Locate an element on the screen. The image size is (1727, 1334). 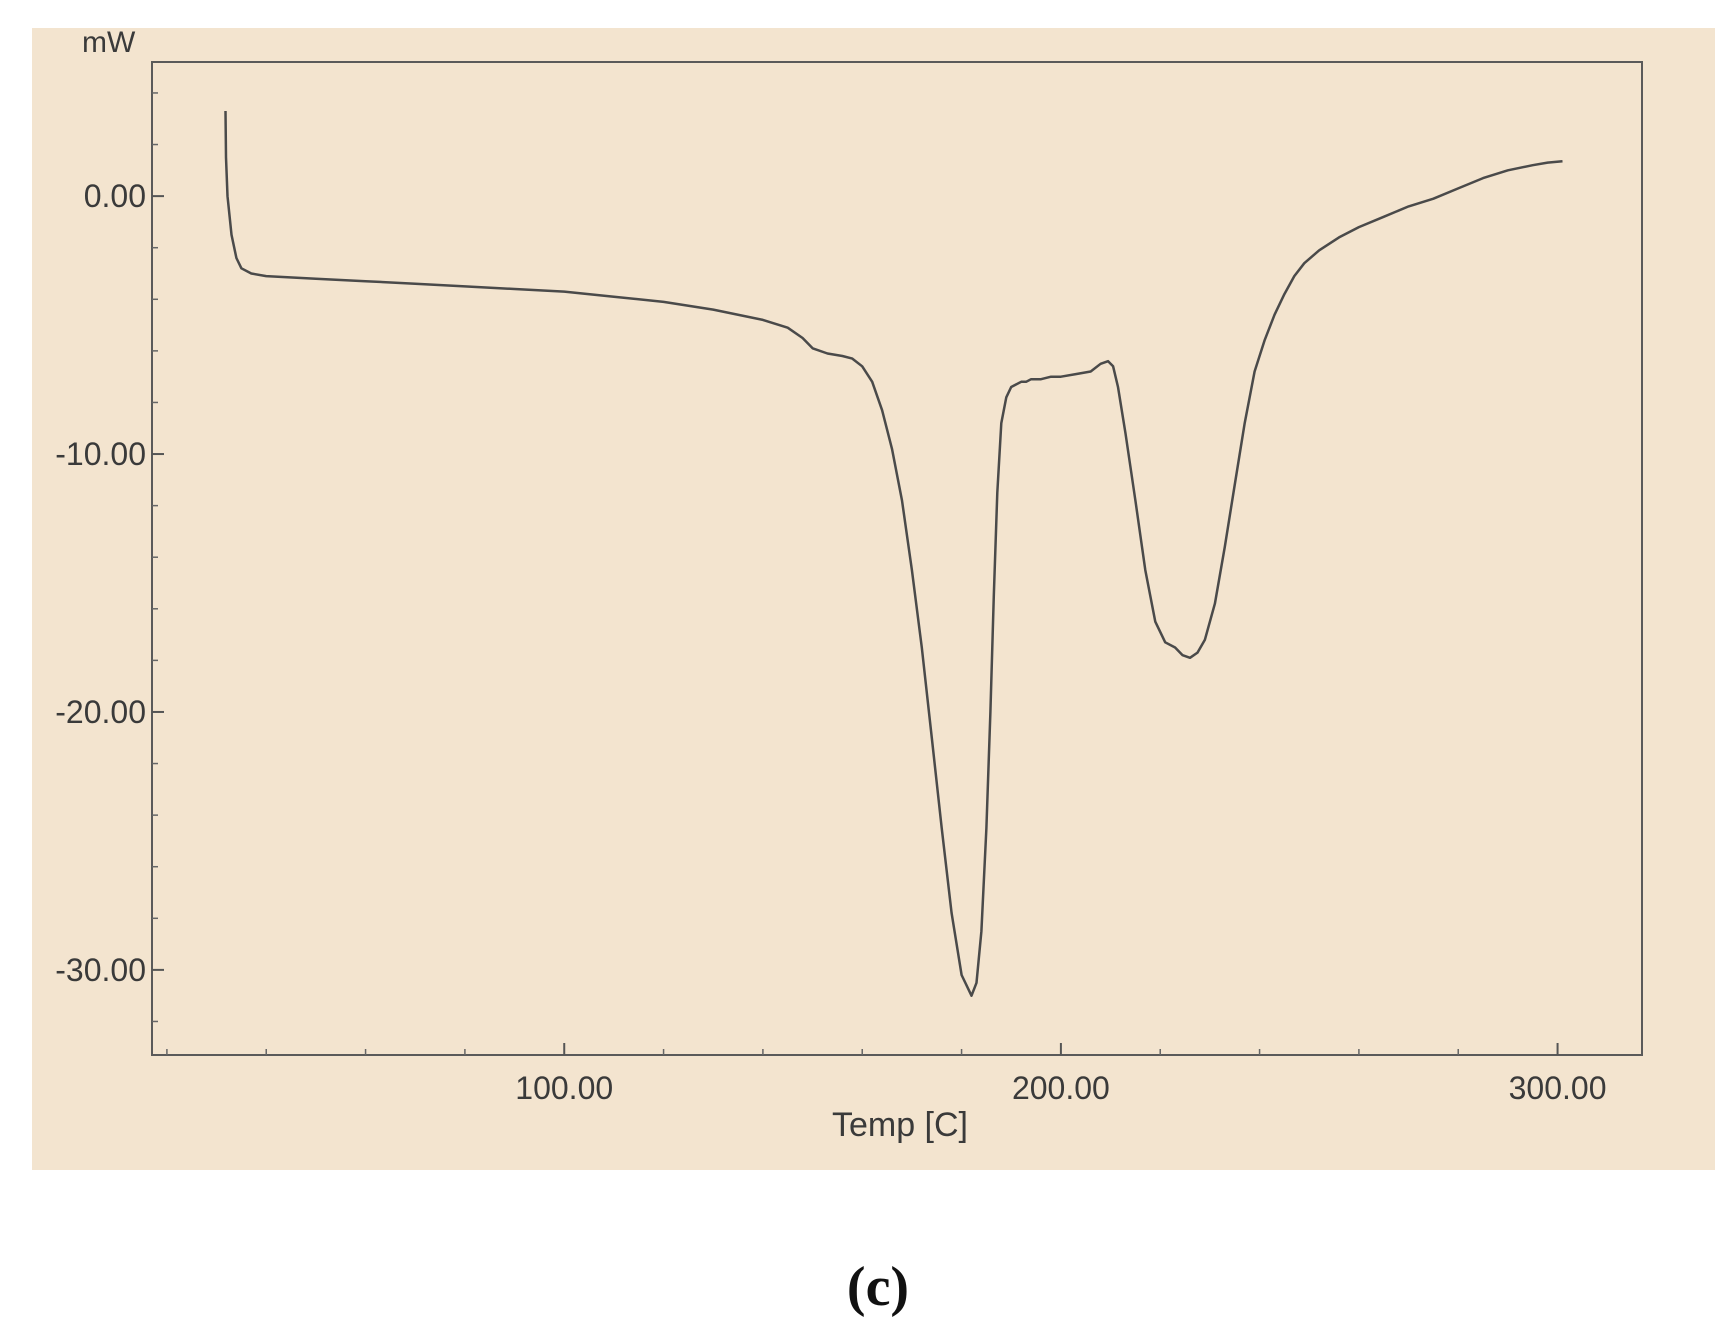
figure-caption: (c) is located at coordinates (878, 1287).